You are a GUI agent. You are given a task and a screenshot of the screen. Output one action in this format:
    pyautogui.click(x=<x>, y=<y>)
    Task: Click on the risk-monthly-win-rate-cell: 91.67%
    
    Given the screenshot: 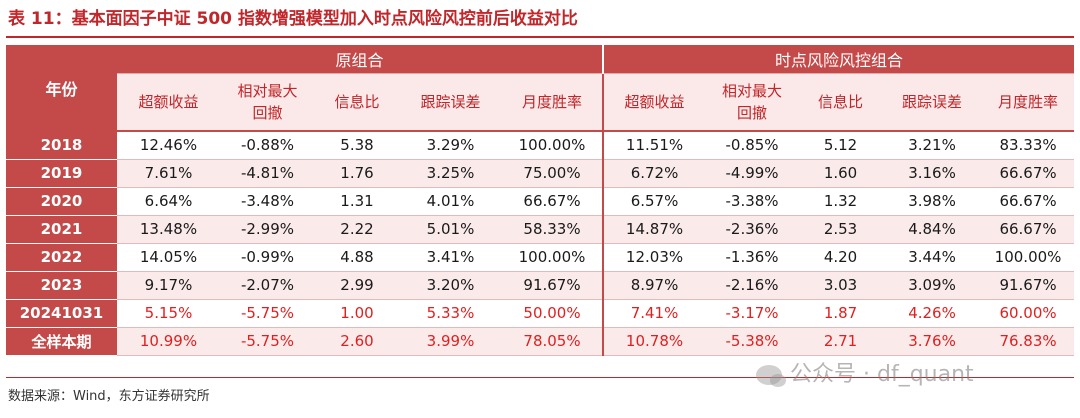 What is the action you would take?
    pyautogui.click(x=1028, y=285)
    